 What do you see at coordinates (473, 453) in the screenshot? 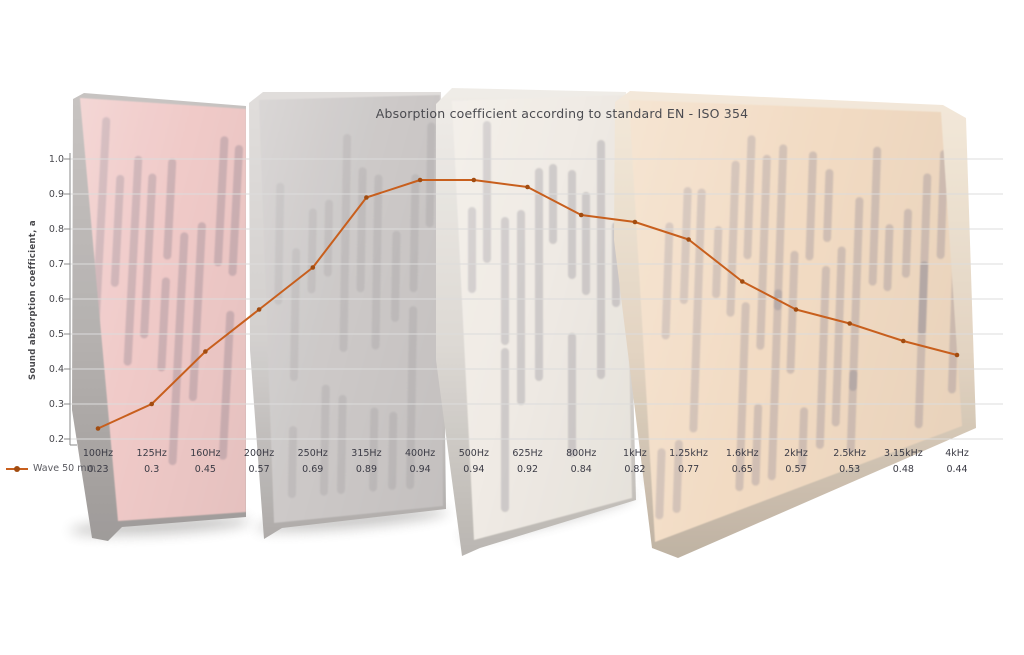
I see `x-category-label: 500Hz` at bounding box center [473, 453].